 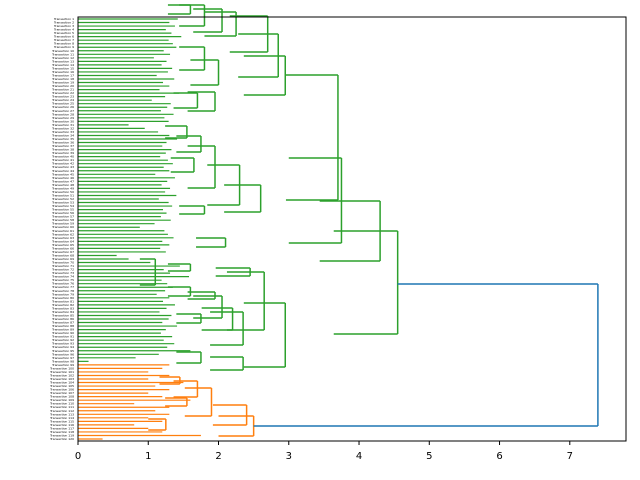 What do you see at coordinates (62, 51) in the screenshot?
I see `leaf-label: Transaction 10` at bounding box center [62, 51].